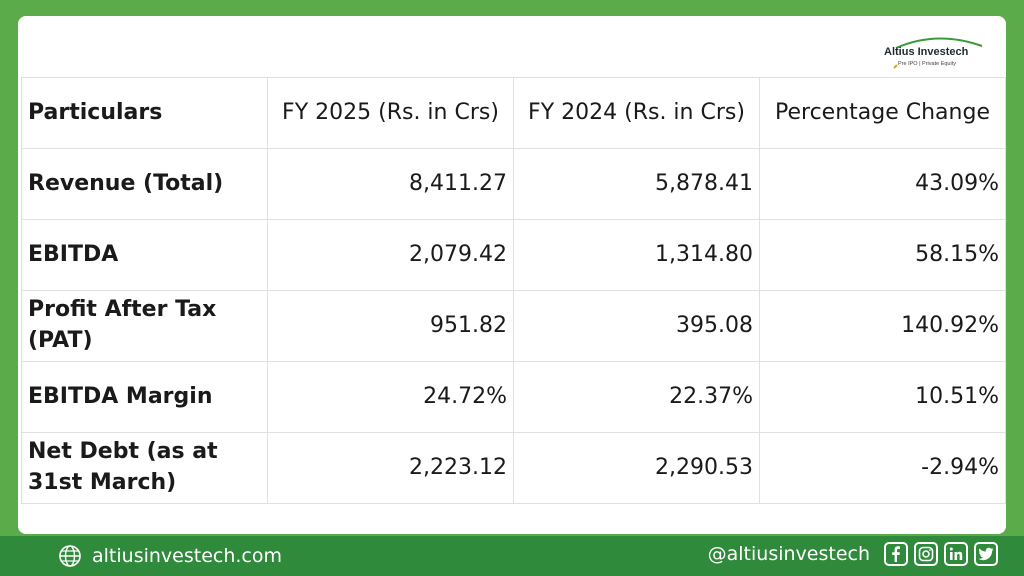 The height and width of the screenshot is (576, 1024). Describe the element at coordinates (636, 113) in the screenshot. I see `header-fy2024: FY 2024 (Rs. in Crs)` at that location.